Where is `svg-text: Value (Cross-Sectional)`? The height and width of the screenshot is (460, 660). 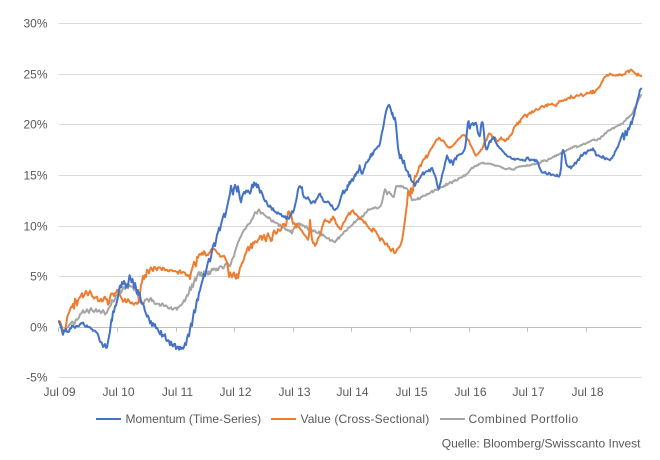 svg-text: Value (Cross-Sectional) is located at coordinates (365, 419).